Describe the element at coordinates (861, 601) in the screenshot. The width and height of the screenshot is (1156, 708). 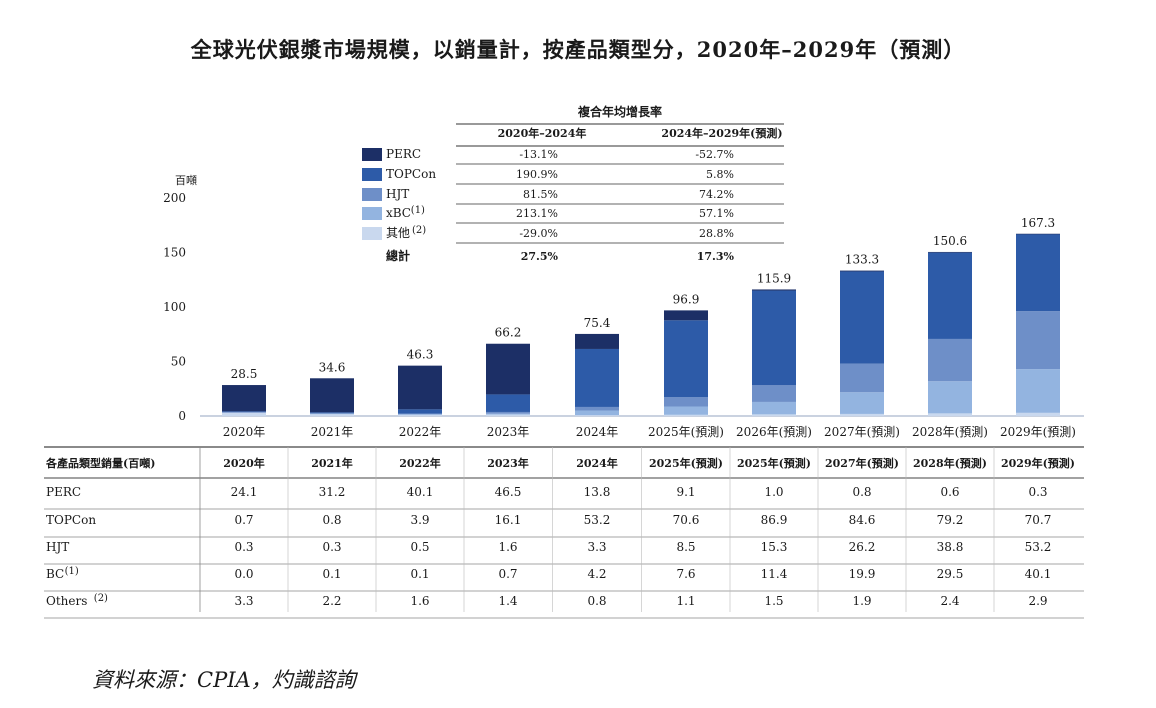
I see `table-cell: 1.9` at that location.